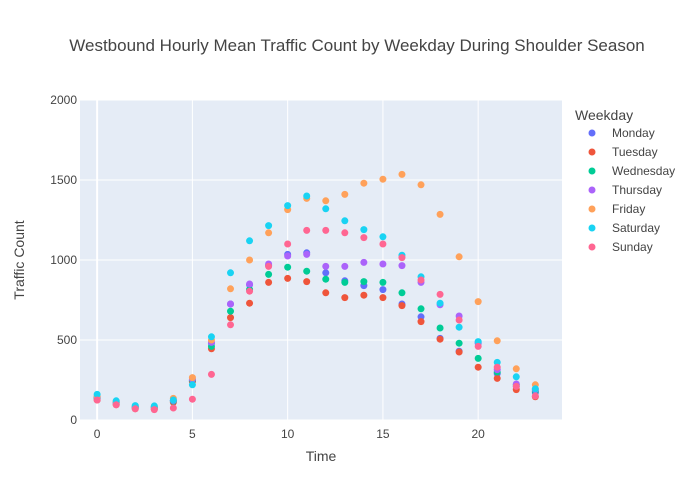  What do you see at coordinates (623, 152) in the screenshot?
I see `legend-item-tuesday: Tuesday` at bounding box center [623, 152].